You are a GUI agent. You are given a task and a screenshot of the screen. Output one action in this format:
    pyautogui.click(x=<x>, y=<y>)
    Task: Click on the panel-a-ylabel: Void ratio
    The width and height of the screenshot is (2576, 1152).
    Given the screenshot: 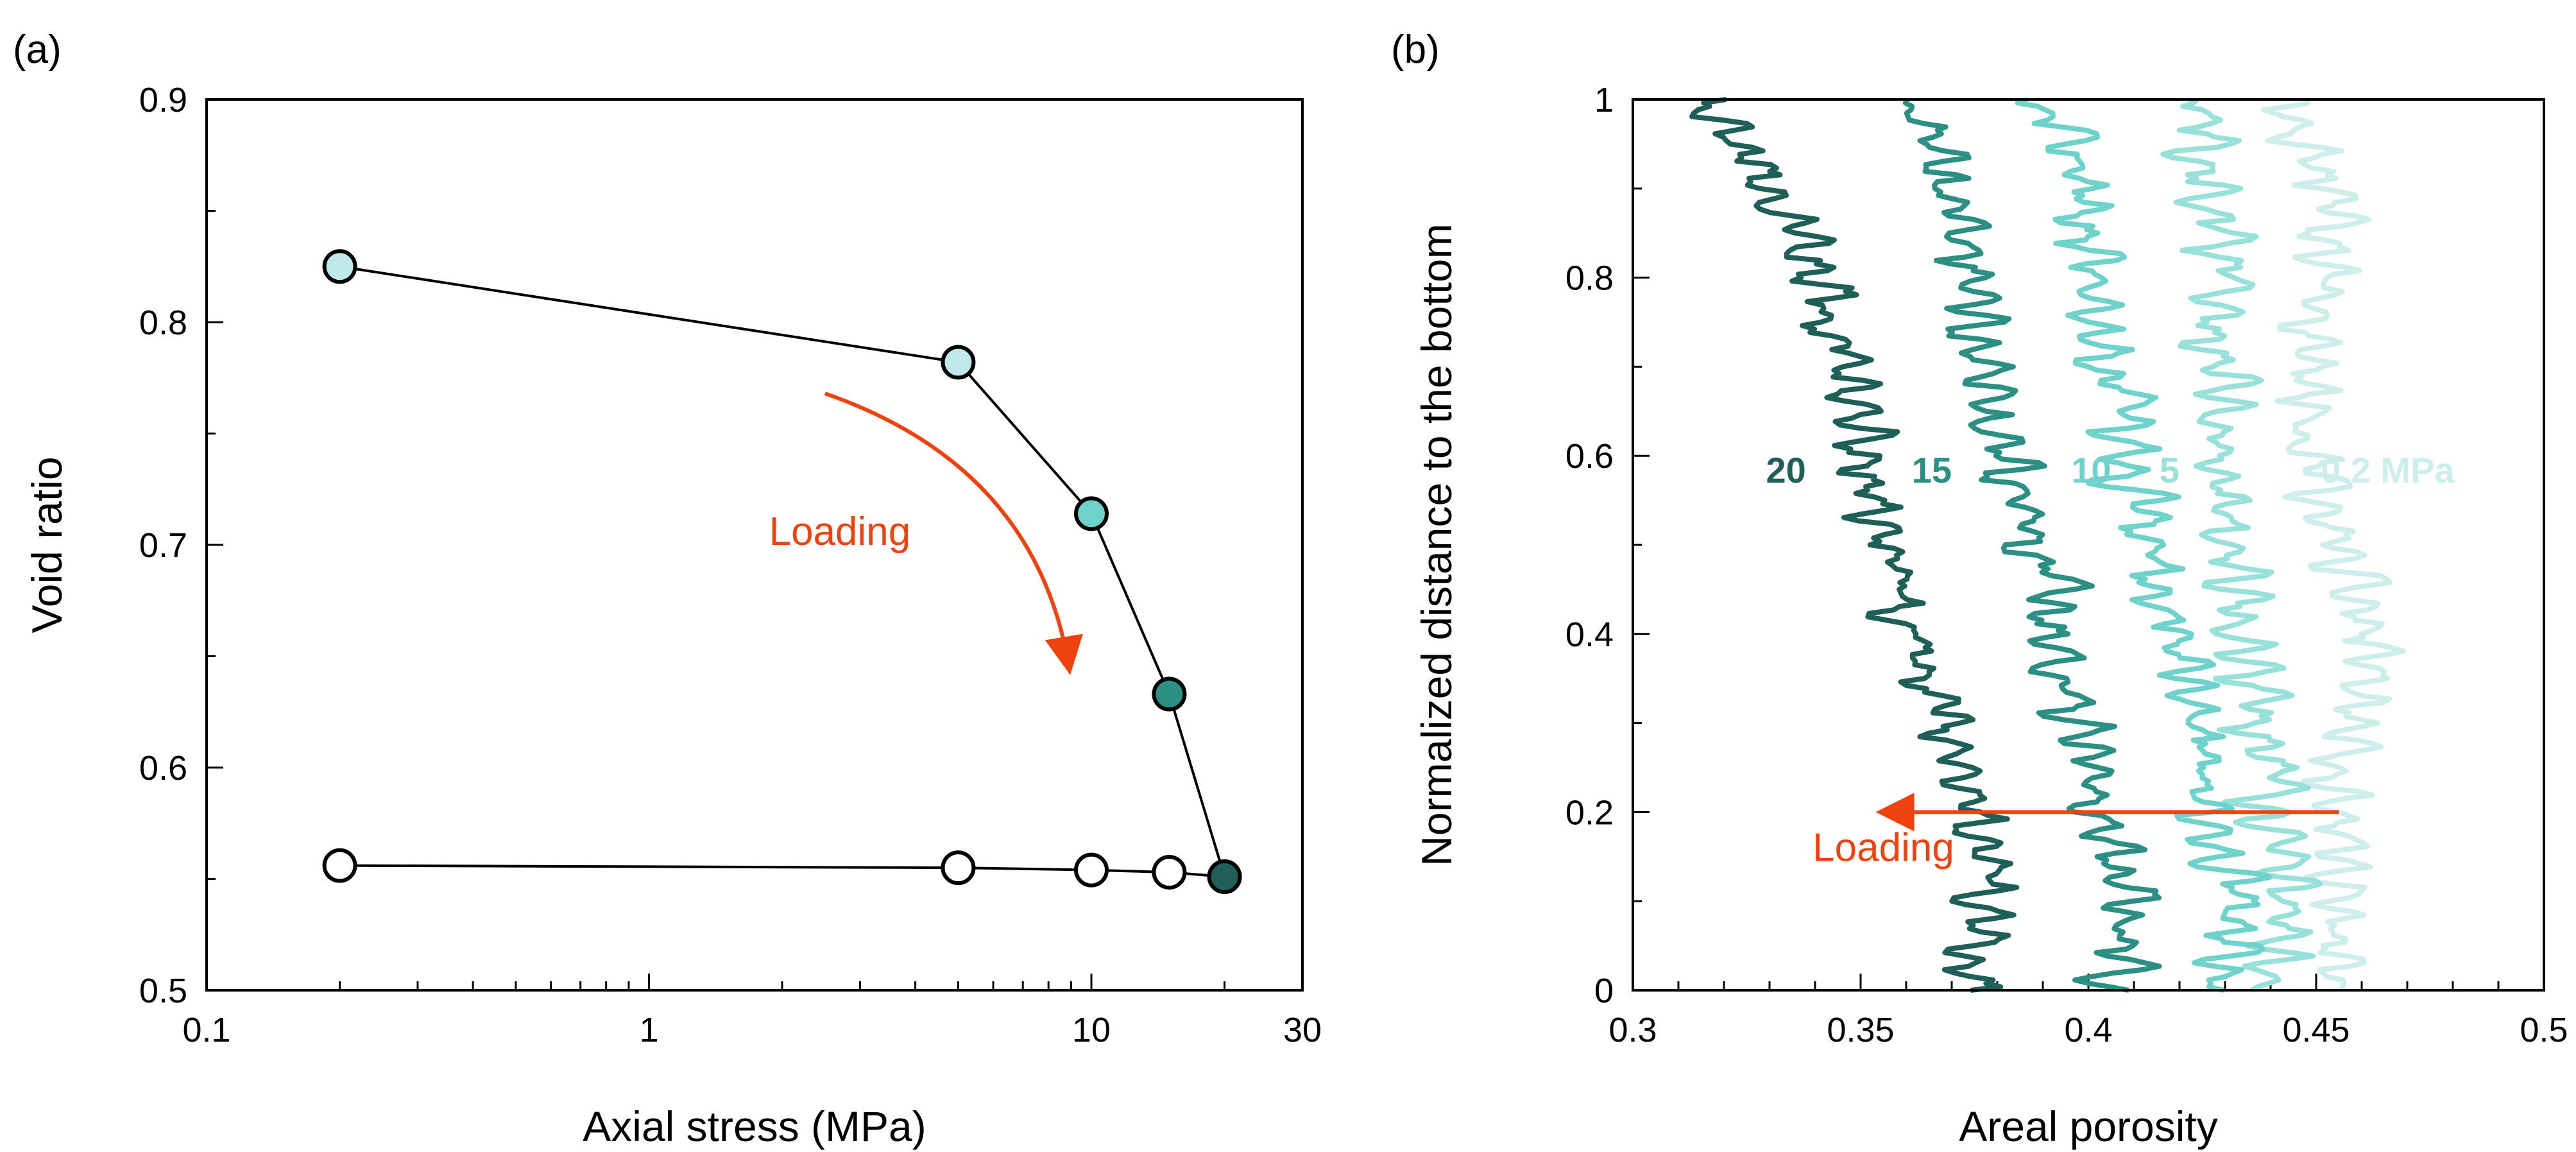 What is the action you would take?
    pyautogui.click(x=47, y=544)
    